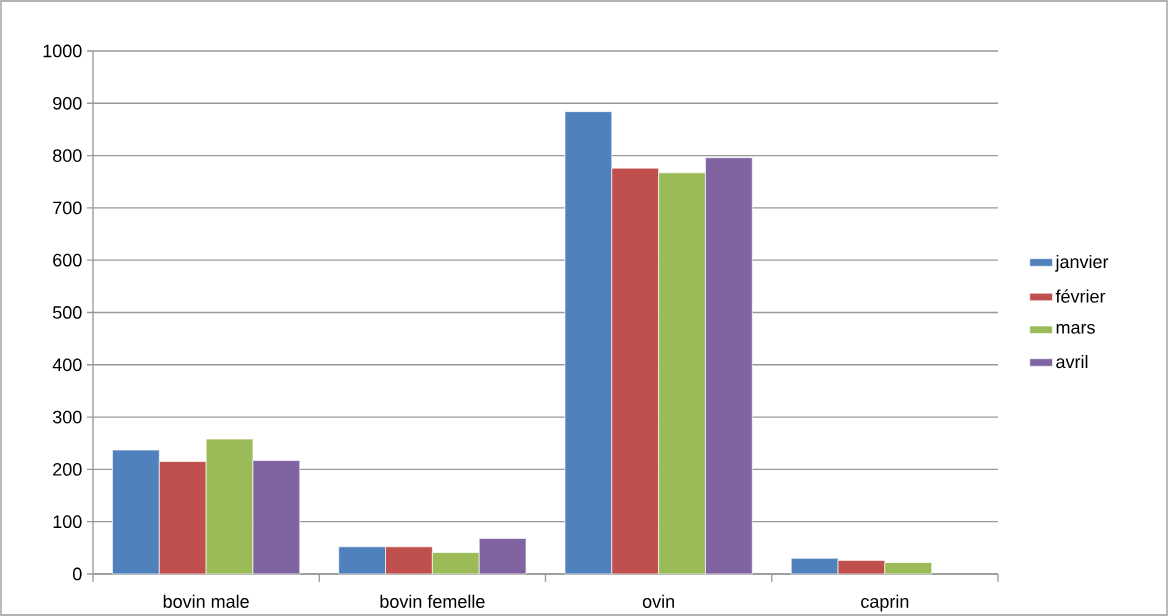 This screenshot has width=1168, height=616. What do you see at coordinates (62, 51) in the screenshot?
I see `y-tick-label: 1000` at bounding box center [62, 51].